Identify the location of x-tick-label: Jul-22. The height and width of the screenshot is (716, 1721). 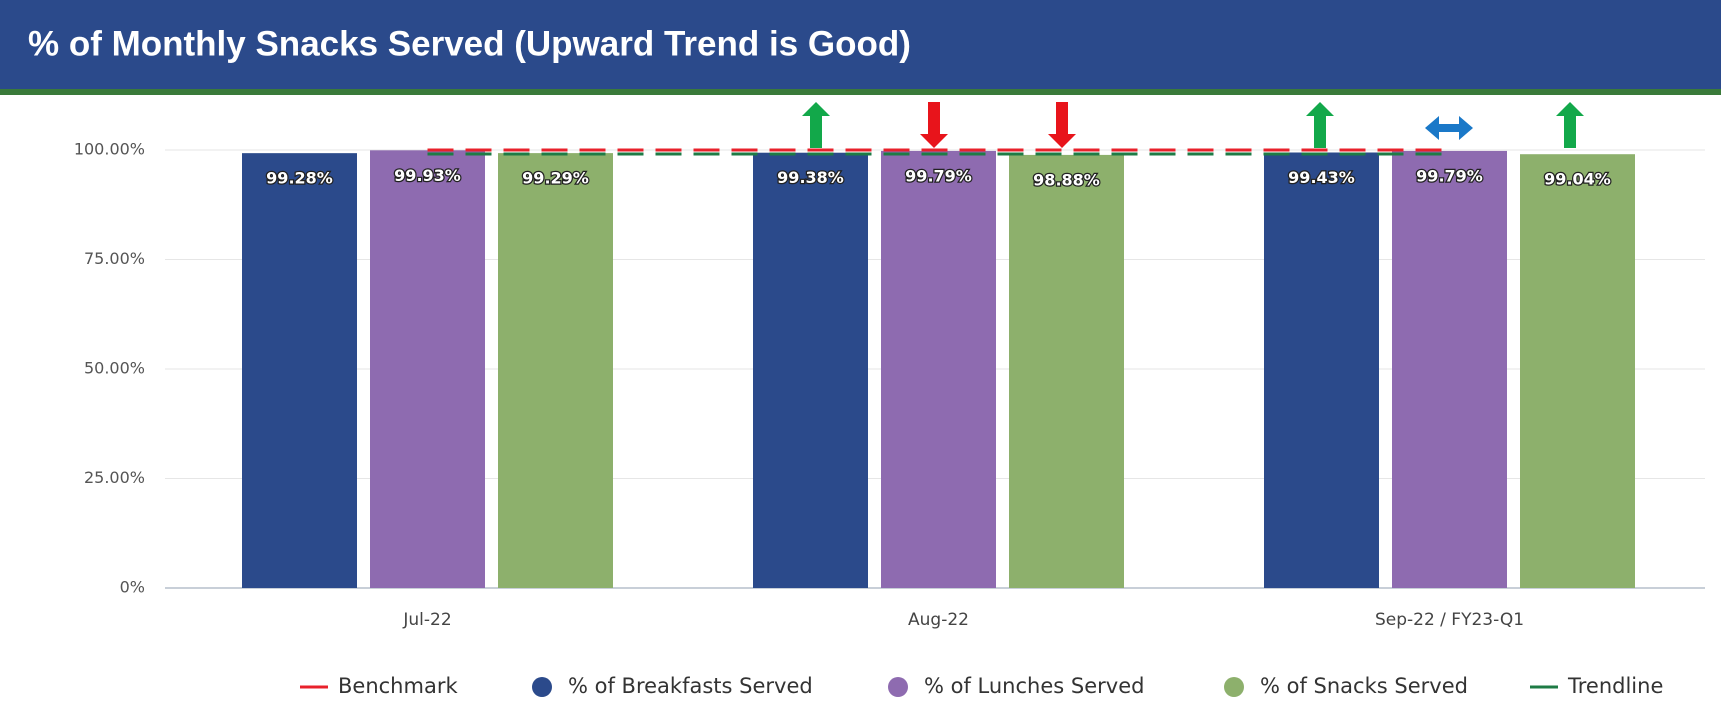
(426, 620).